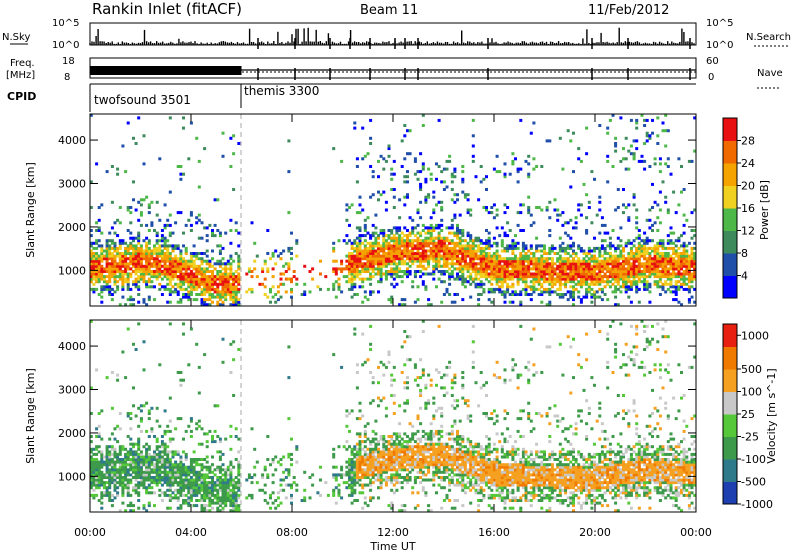 The height and width of the screenshot is (558, 800). I want to click on nsky-tick-top: 10^5, so click(65, 23).